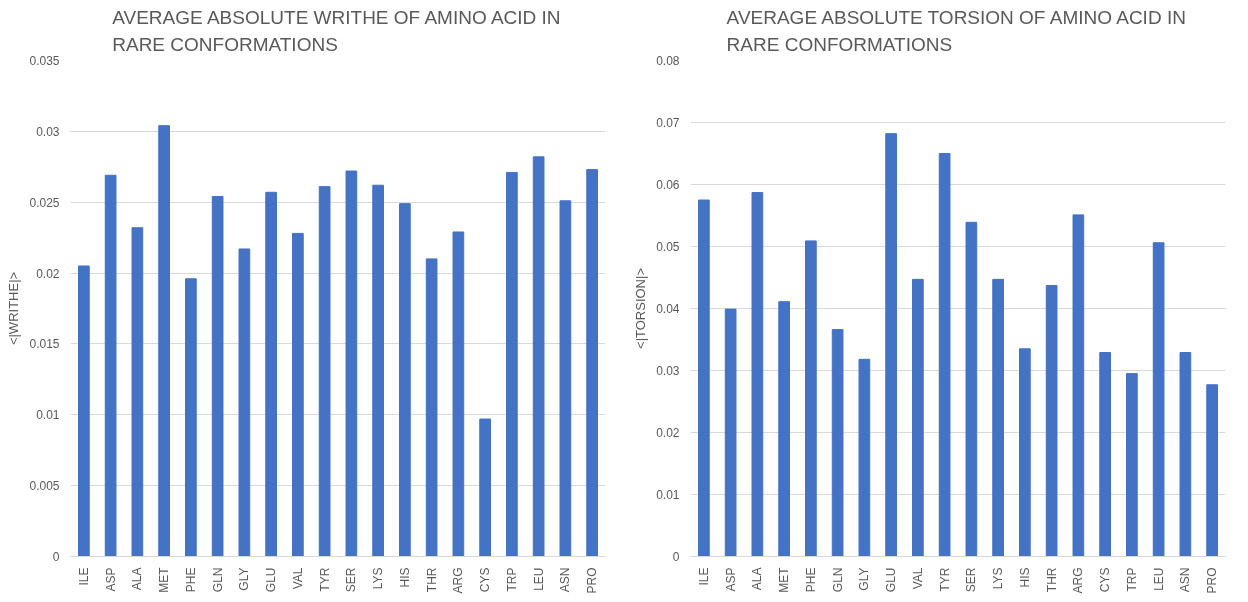 This screenshot has height=602, width=1248. I want to click on chart-title: AVERAGE ABSOLUTE TORSION OF AMINO ACID IN RARE CONFORMATIONS, so click(956, 31).